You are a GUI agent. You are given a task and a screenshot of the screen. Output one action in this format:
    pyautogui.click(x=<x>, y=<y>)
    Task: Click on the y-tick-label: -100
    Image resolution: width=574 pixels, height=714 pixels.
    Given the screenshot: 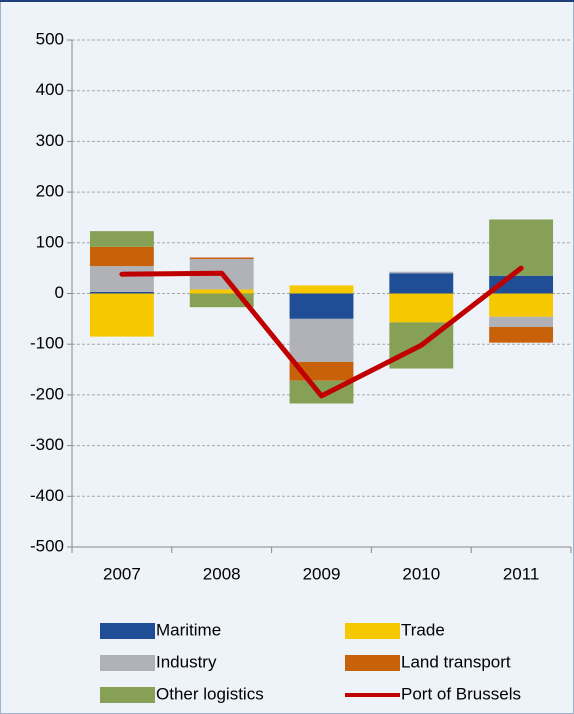 What is the action you would take?
    pyautogui.click(x=47, y=343)
    